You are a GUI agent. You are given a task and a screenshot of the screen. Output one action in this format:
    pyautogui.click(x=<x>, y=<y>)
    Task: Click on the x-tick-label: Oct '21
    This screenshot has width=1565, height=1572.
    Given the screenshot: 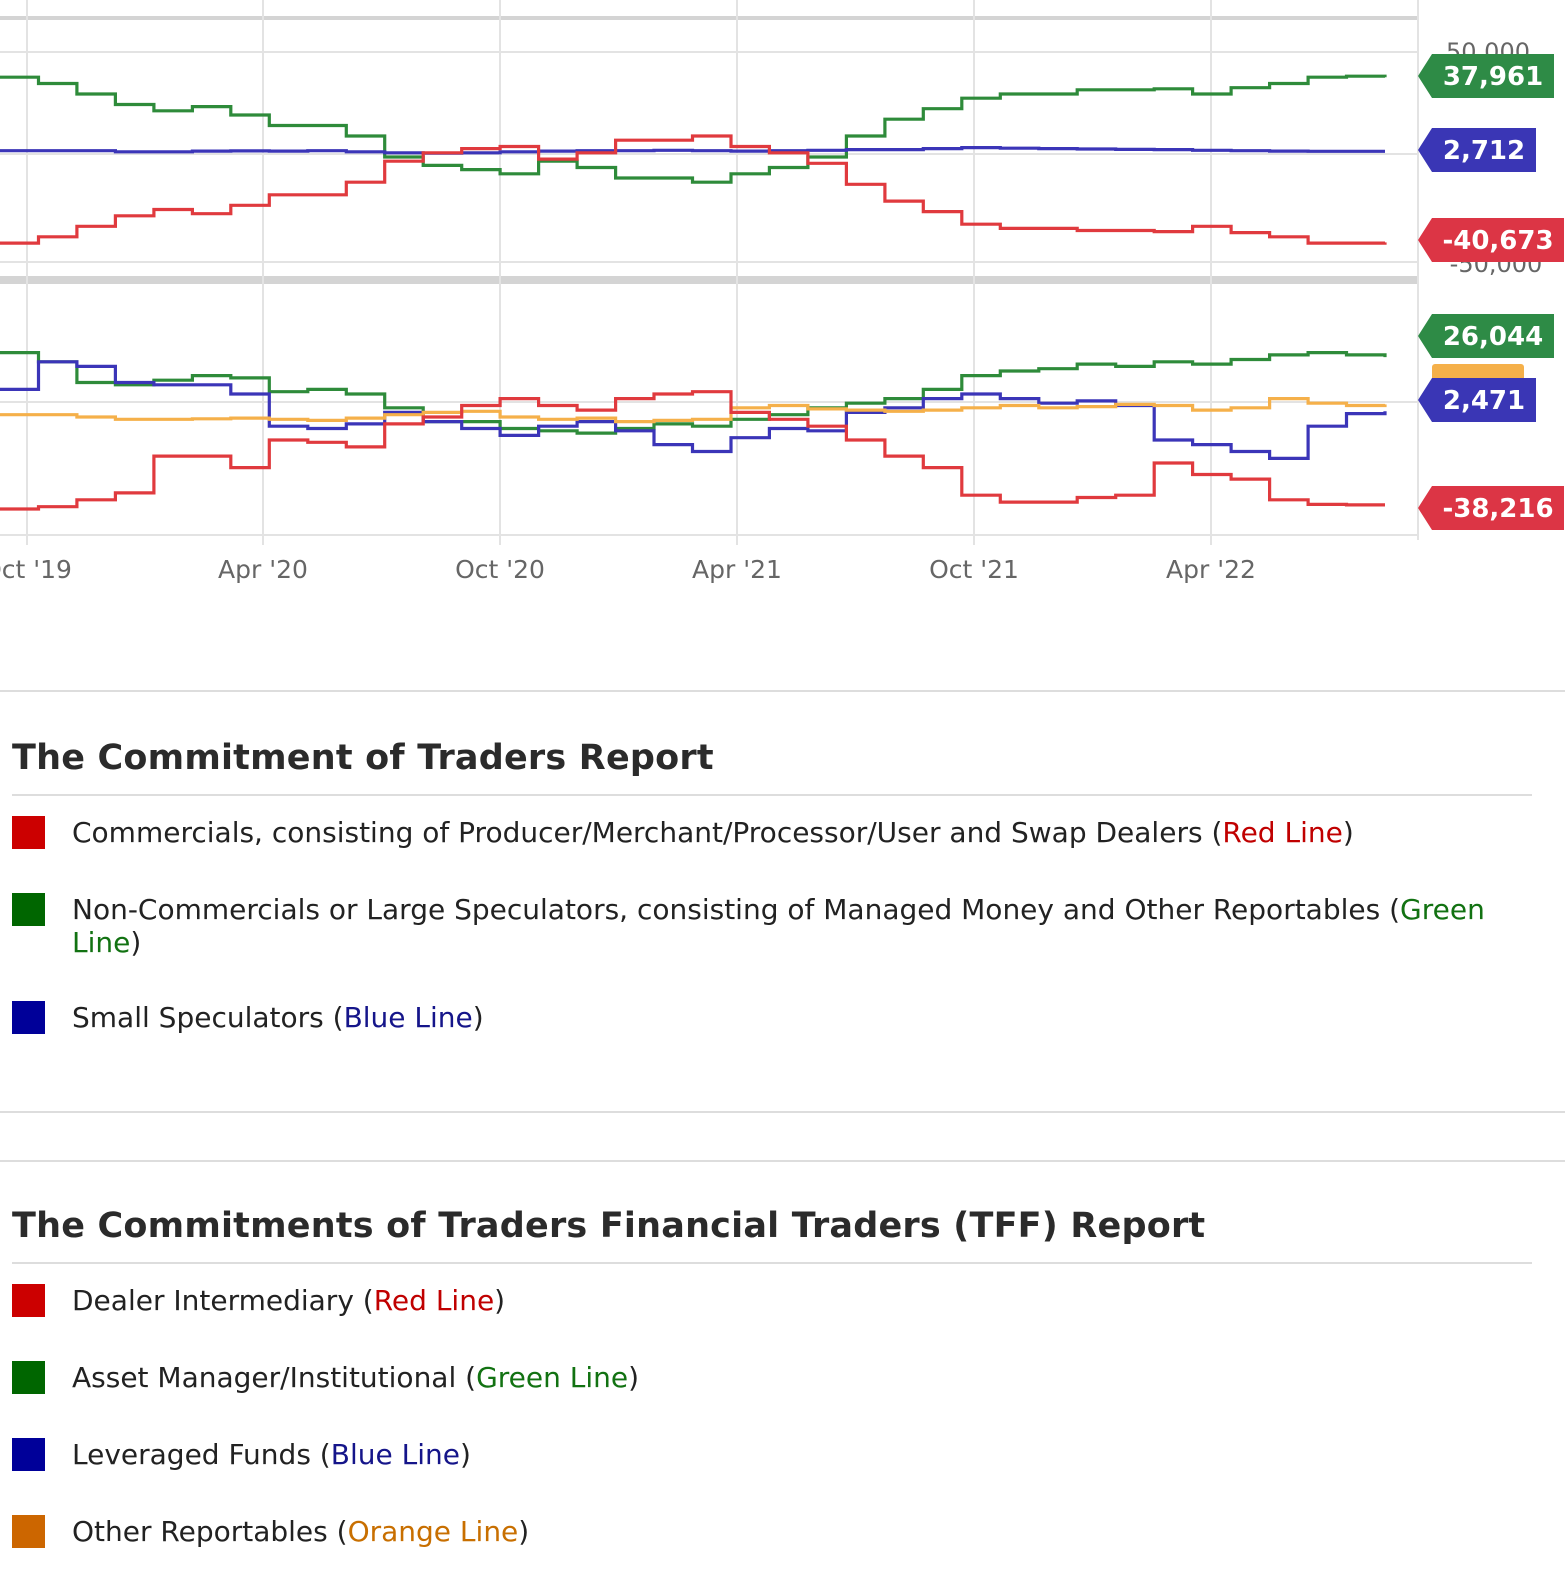 What is the action you would take?
    pyautogui.click(x=974, y=569)
    